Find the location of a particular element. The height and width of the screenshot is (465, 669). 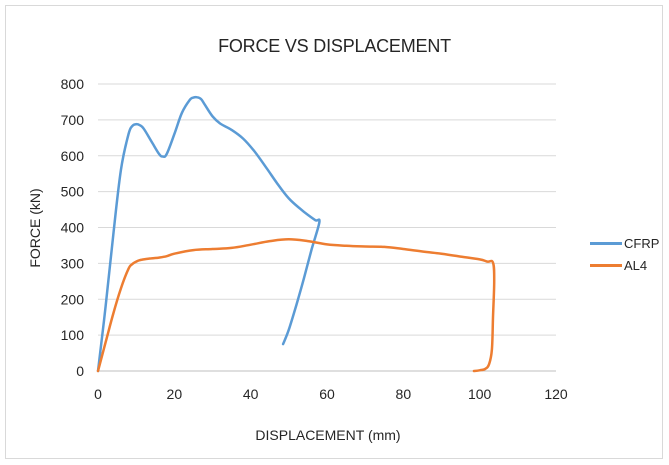

y-tick-label: 100 is located at coordinates (73, 335).